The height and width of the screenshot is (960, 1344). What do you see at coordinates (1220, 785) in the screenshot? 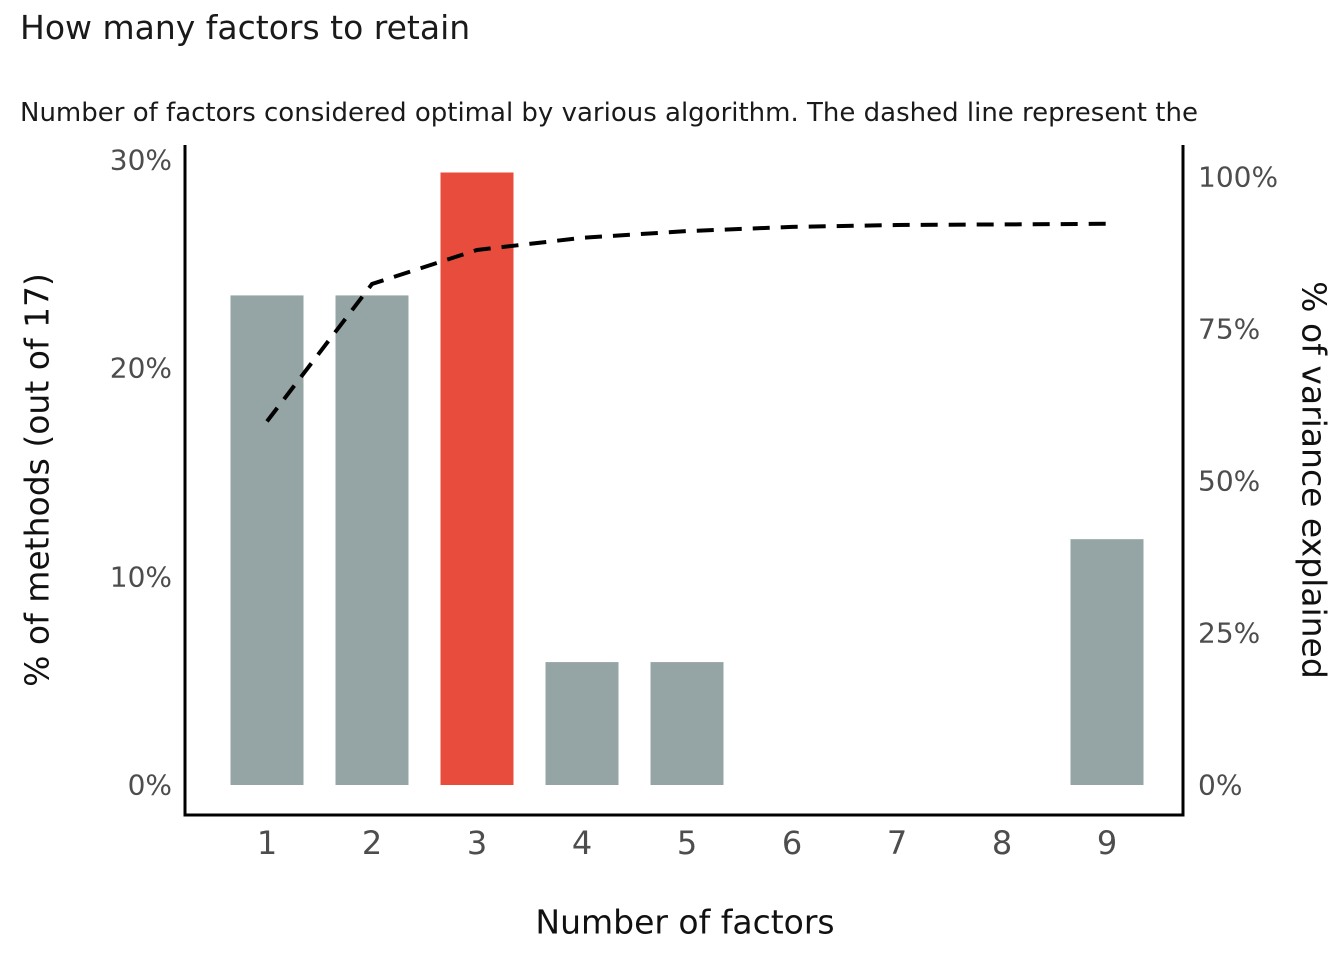
I see `y-right-tick-0pct: 0%` at bounding box center [1220, 785].